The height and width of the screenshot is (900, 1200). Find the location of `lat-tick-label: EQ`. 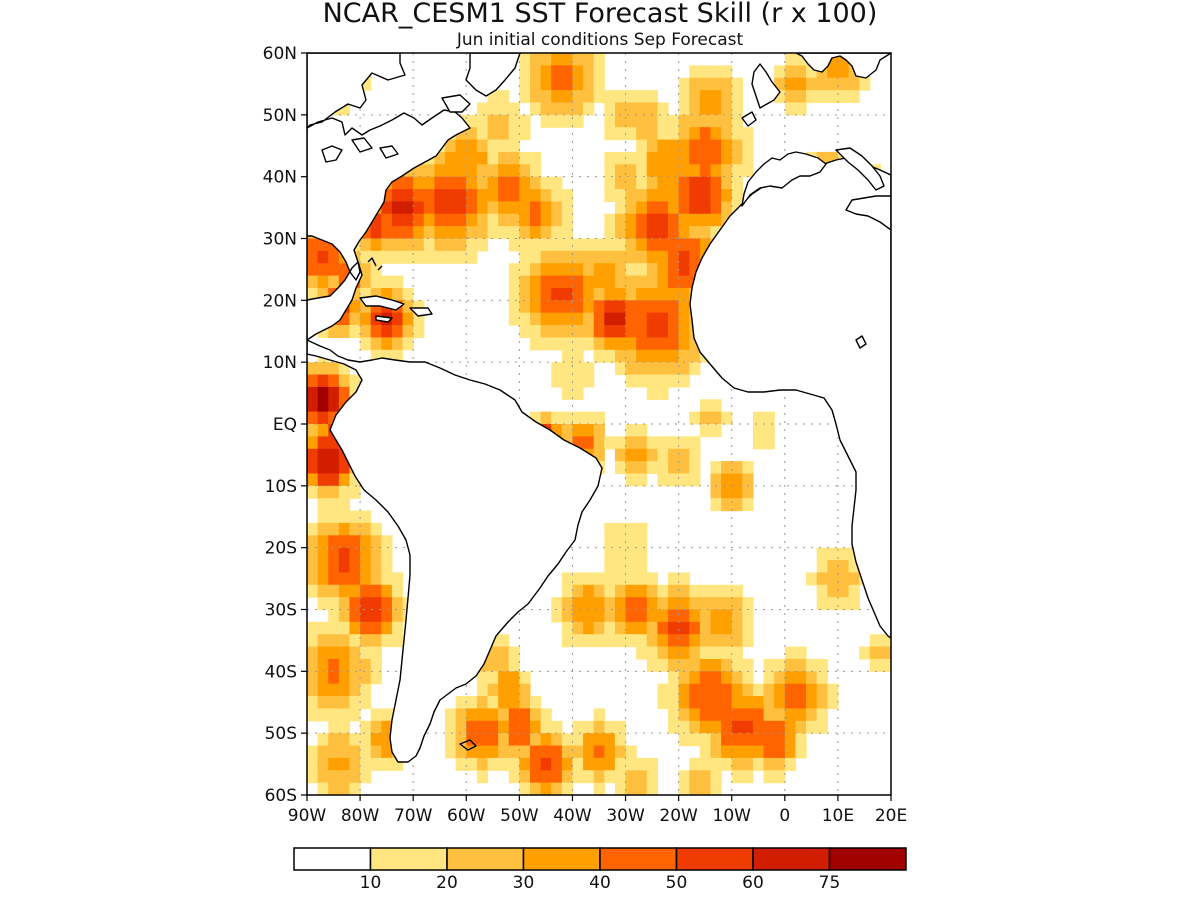

lat-tick-label: EQ is located at coordinates (285, 425).